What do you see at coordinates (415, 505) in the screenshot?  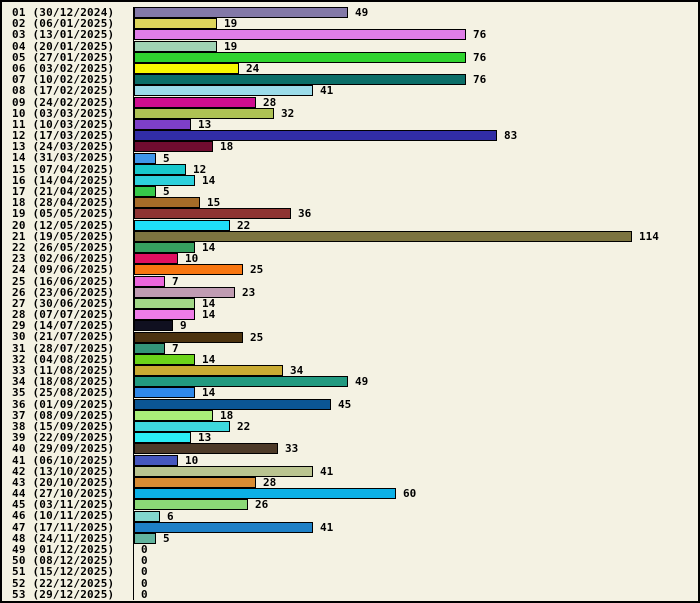 I see `bar-track: 26` at bounding box center [415, 505].